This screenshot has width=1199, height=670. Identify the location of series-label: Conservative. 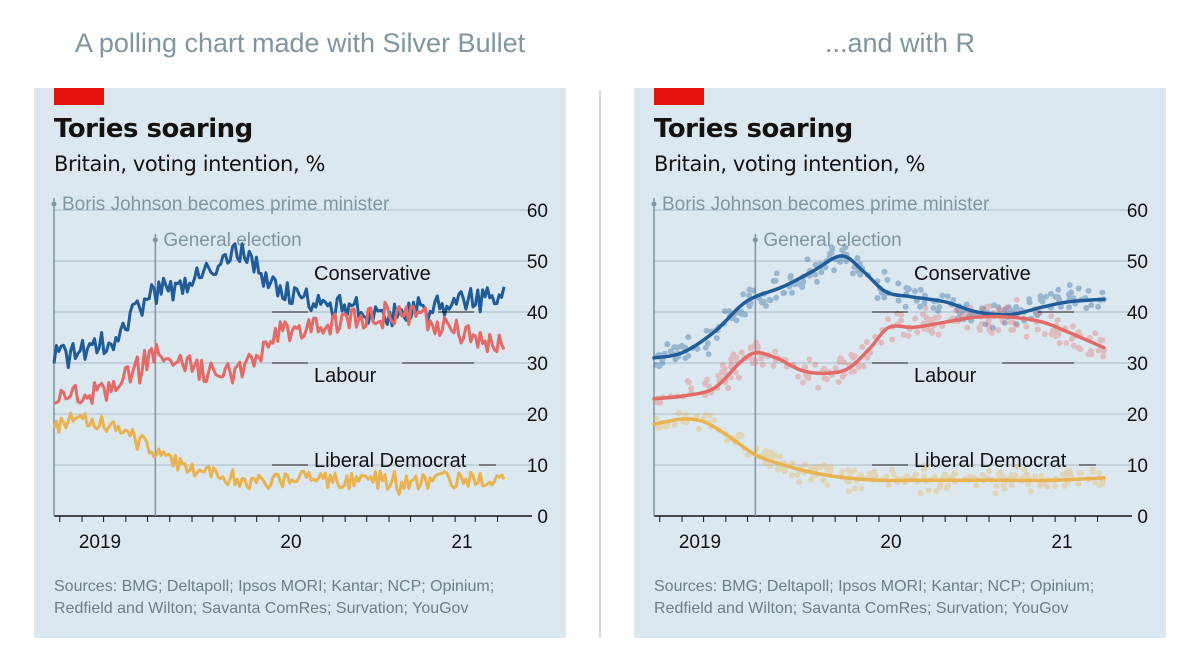
(372, 274).